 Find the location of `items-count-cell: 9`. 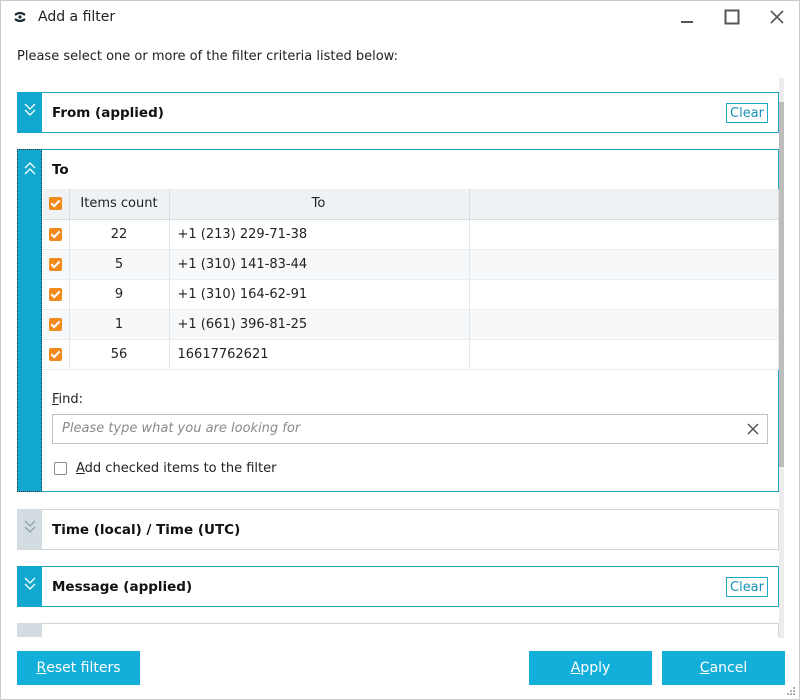

items-count-cell: 9 is located at coordinates (119, 294).